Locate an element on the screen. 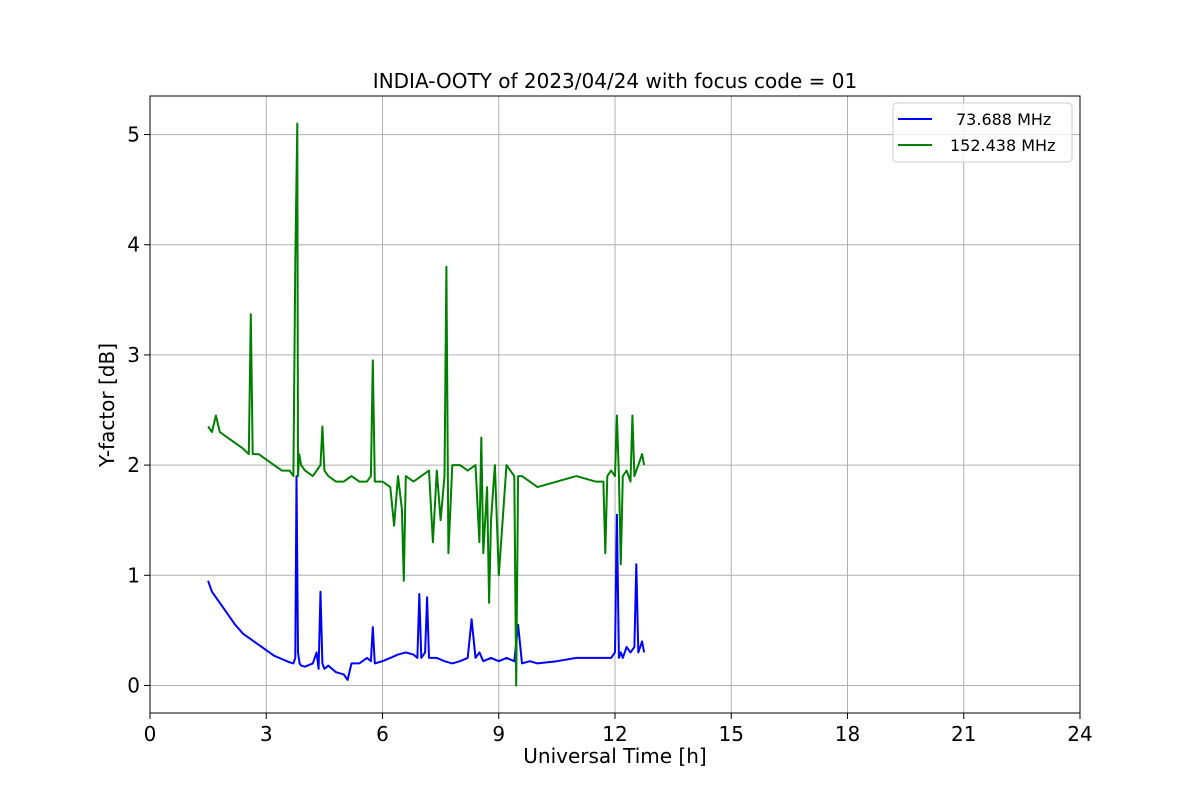 The width and height of the screenshot is (1200, 800). y-axis-label: Y-factor [dB] is located at coordinates (107, 405).